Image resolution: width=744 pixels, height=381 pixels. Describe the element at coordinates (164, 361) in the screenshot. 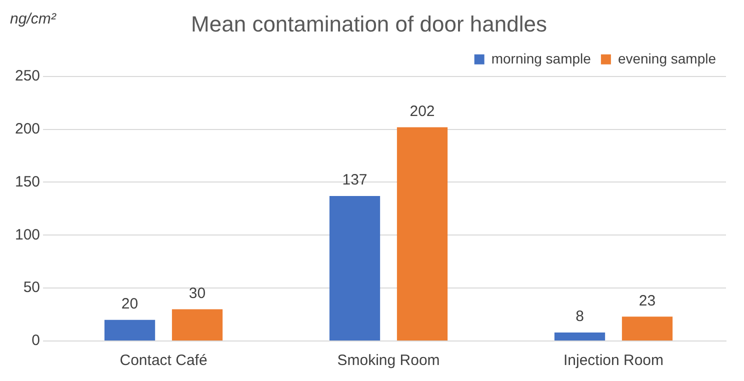

I see `x-tick-label: Contact Café` at that location.